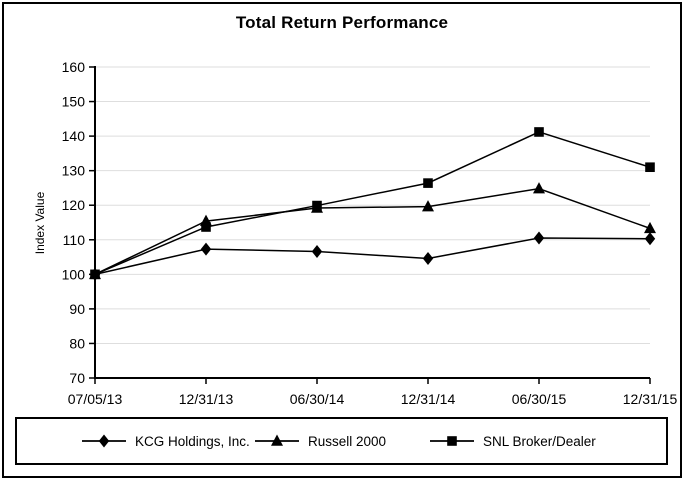 This screenshot has width=684, height=480. I want to click on triangle-legend-key-icon, so click(277, 440).